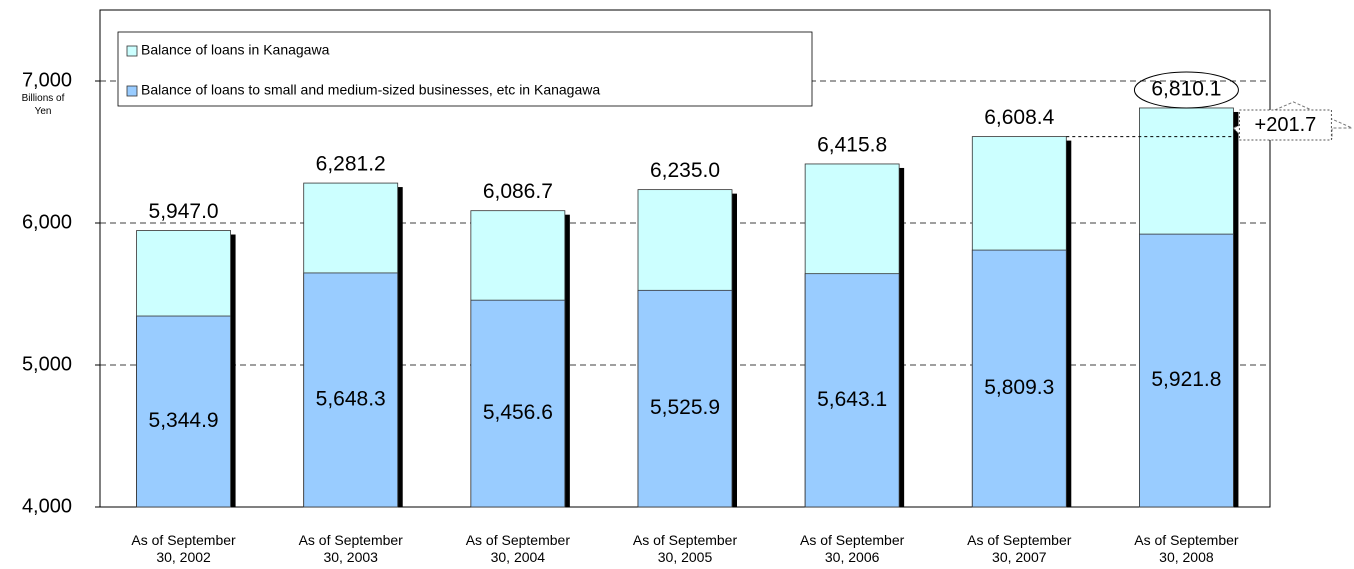 The image size is (1354, 569). What do you see at coordinates (685, 407) in the screenshot?
I see `value-label: 5,525.9` at bounding box center [685, 407].